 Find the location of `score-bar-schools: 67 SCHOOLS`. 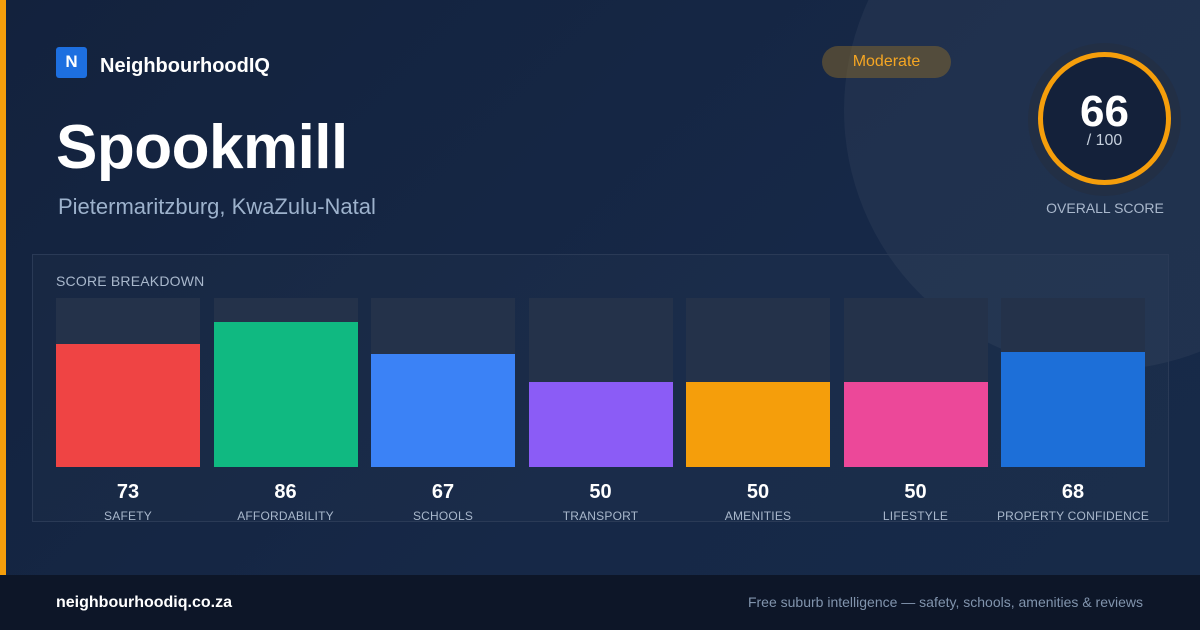

score-bar-schools: 67 SCHOOLS is located at coordinates (443, 410).